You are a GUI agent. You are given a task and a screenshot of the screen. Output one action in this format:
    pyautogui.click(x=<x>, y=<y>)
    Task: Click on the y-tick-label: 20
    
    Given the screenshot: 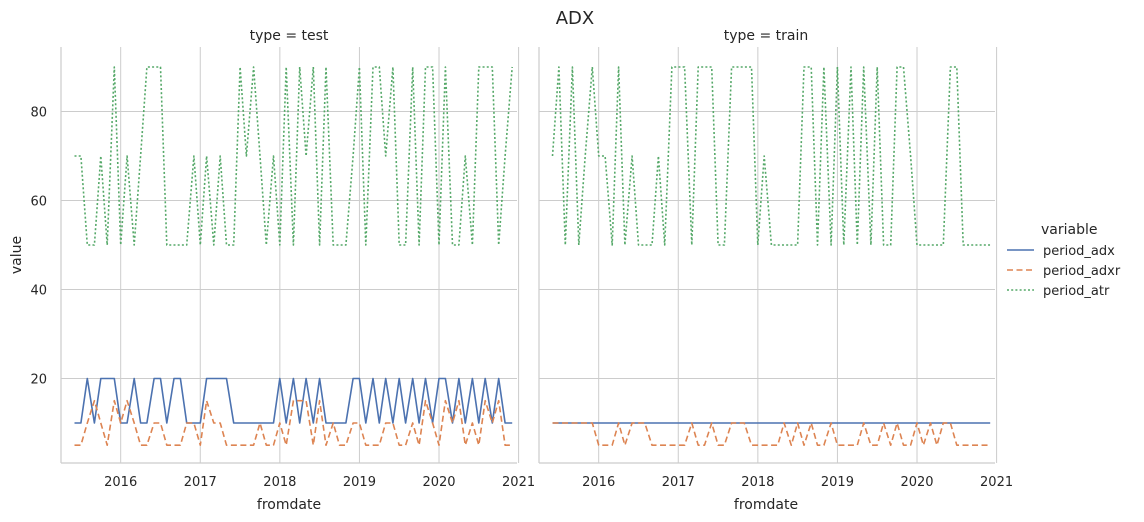 What is the action you would take?
    pyautogui.click(x=38, y=379)
    